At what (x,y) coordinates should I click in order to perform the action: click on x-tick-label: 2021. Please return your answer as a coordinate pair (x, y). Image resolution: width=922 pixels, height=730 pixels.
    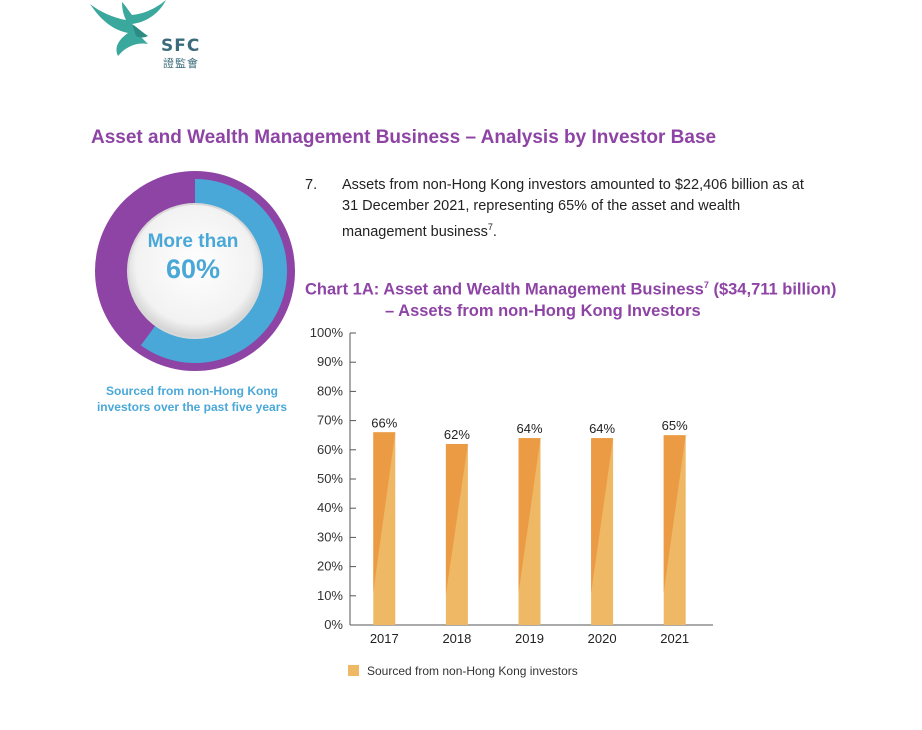
    Looking at the image, I should click on (674, 638).